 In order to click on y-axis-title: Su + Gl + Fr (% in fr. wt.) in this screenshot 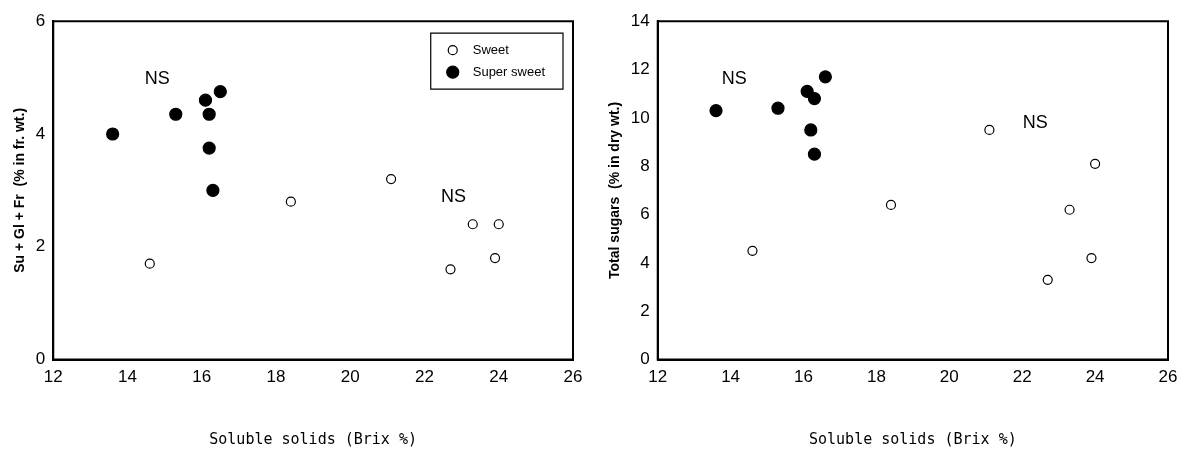, I will do `click(19, 190)`.